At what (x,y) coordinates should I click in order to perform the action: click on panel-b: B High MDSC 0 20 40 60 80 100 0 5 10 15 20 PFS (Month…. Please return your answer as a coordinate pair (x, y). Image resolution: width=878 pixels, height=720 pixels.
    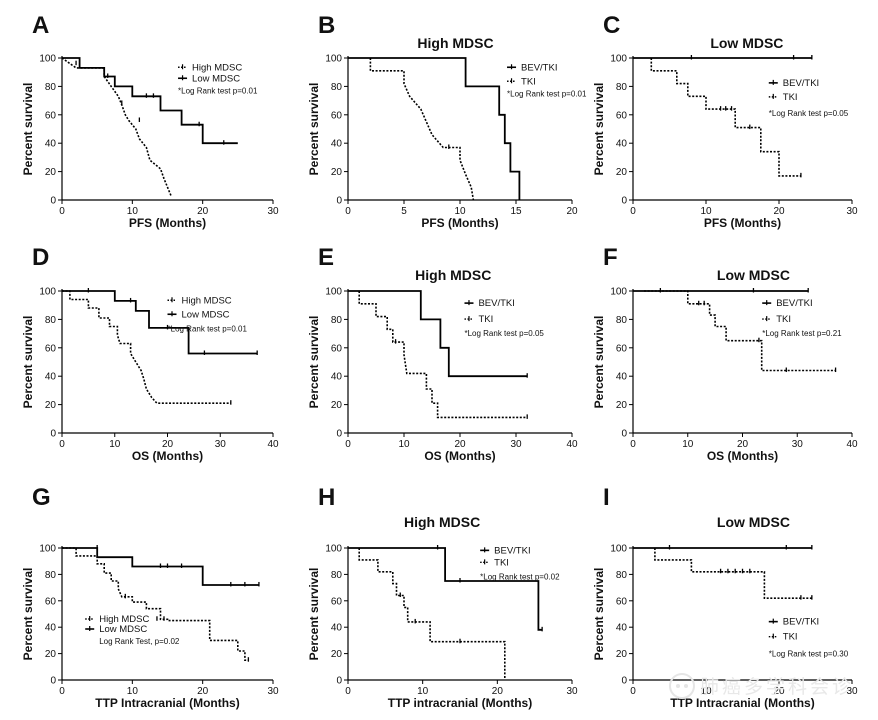
    Looking at the image, I should click on (447, 121).